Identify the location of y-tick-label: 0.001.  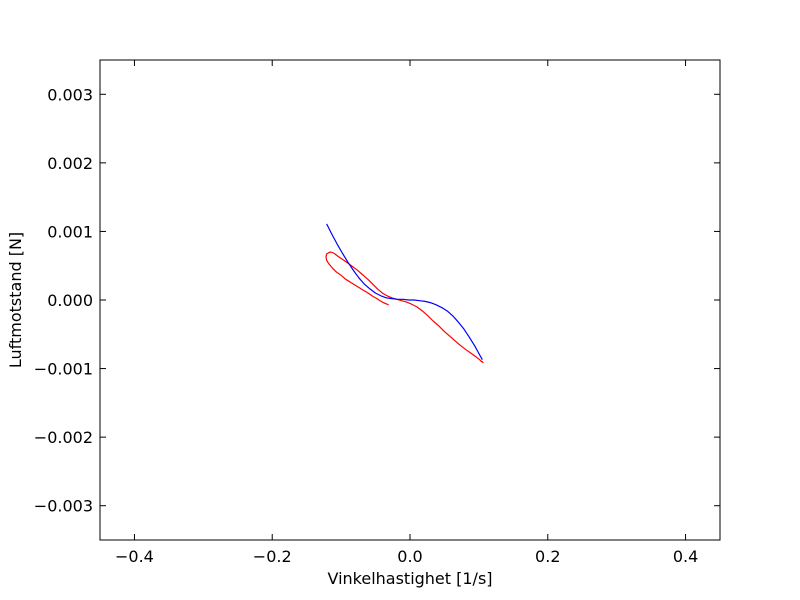
(70, 231).